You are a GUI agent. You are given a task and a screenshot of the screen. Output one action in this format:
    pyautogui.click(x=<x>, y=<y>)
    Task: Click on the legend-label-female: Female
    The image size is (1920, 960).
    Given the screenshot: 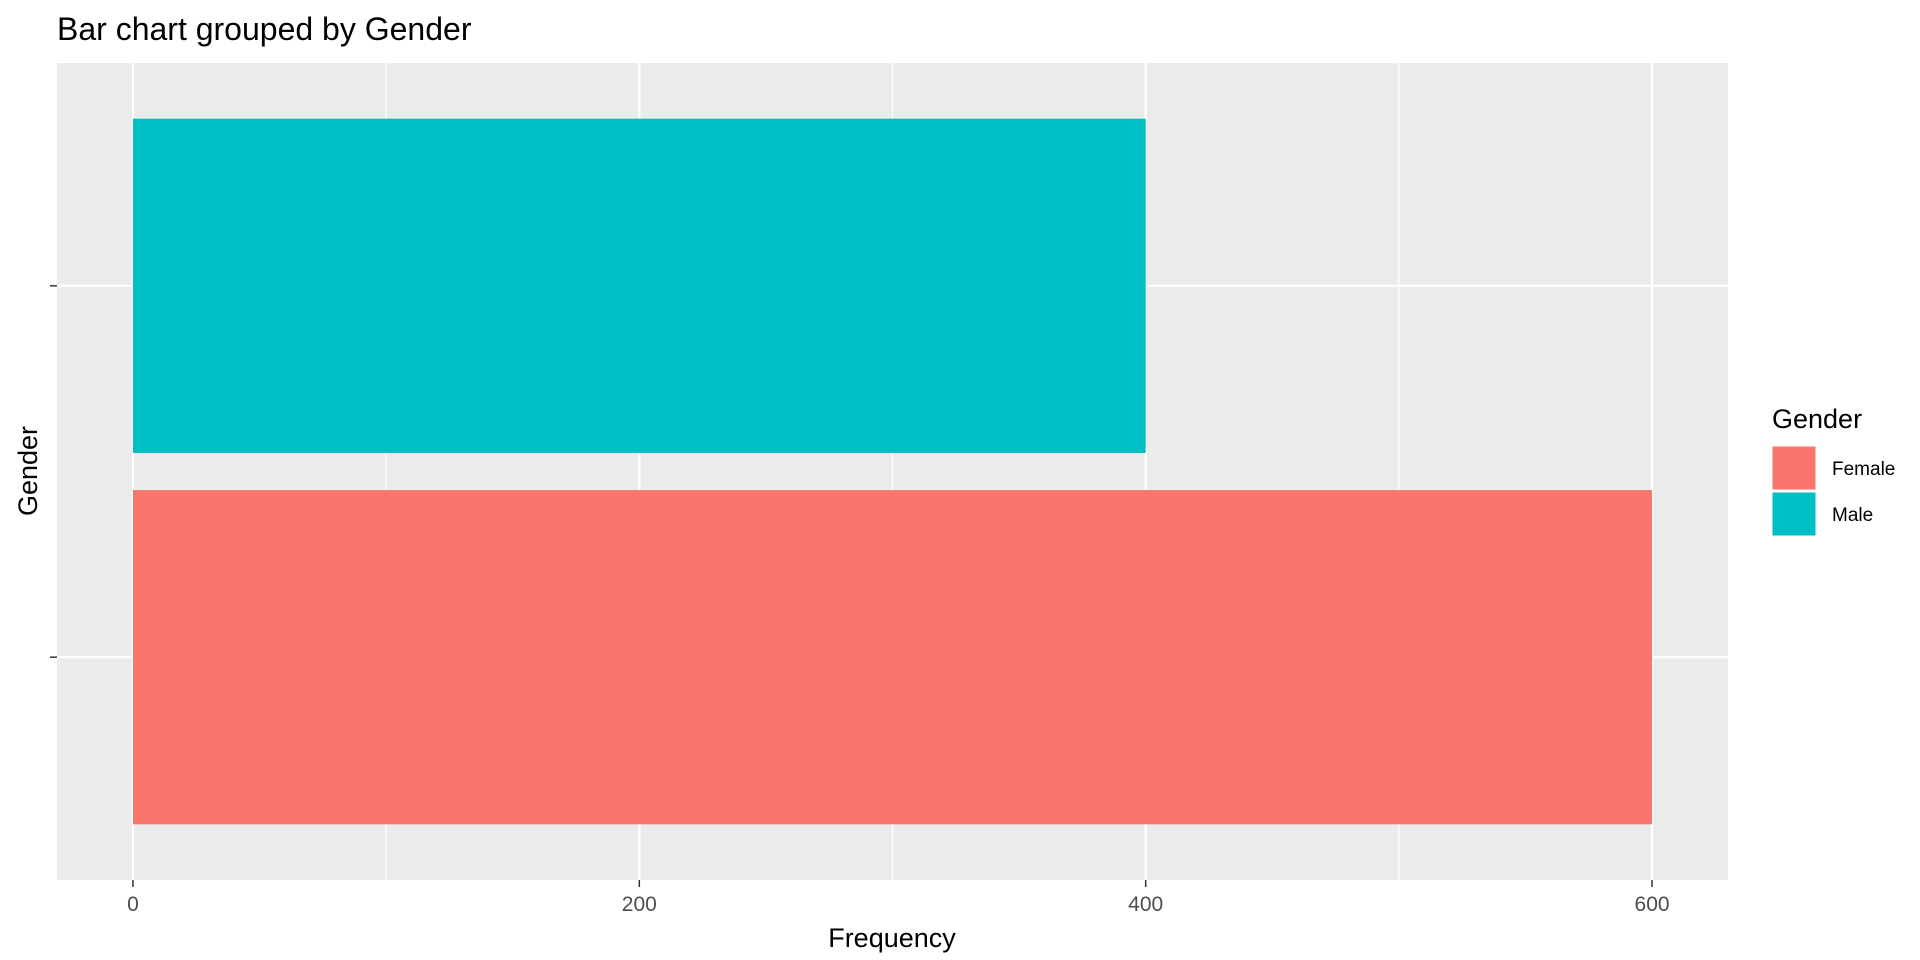 What is the action you would take?
    pyautogui.click(x=1863, y=469)
    